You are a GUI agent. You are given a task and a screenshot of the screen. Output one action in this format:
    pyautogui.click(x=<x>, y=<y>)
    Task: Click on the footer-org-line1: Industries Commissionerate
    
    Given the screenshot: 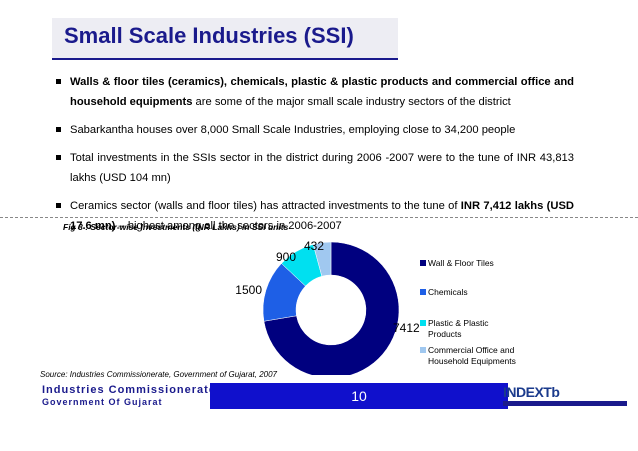 What is the action you would take?
    pyautogui.click(x=129, y=390)
    